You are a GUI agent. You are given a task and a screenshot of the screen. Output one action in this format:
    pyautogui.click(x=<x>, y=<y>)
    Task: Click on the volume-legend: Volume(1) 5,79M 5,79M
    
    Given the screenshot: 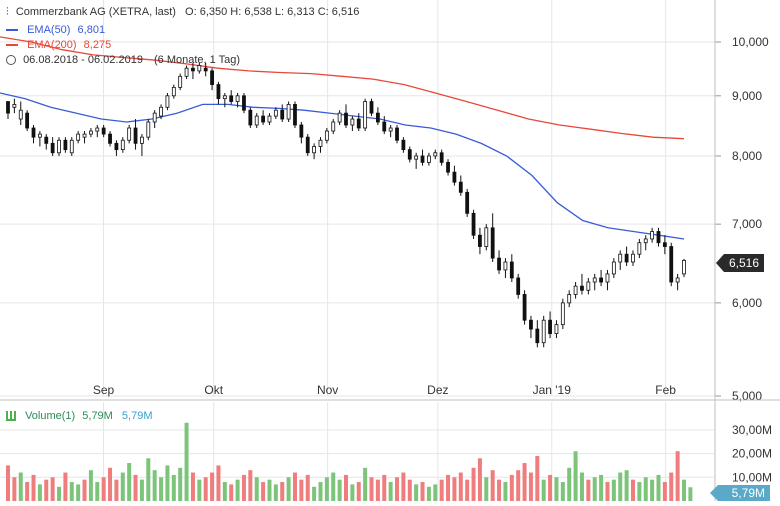 What is the action you would take?
    pyautogui.click(x=79, y=416)
    